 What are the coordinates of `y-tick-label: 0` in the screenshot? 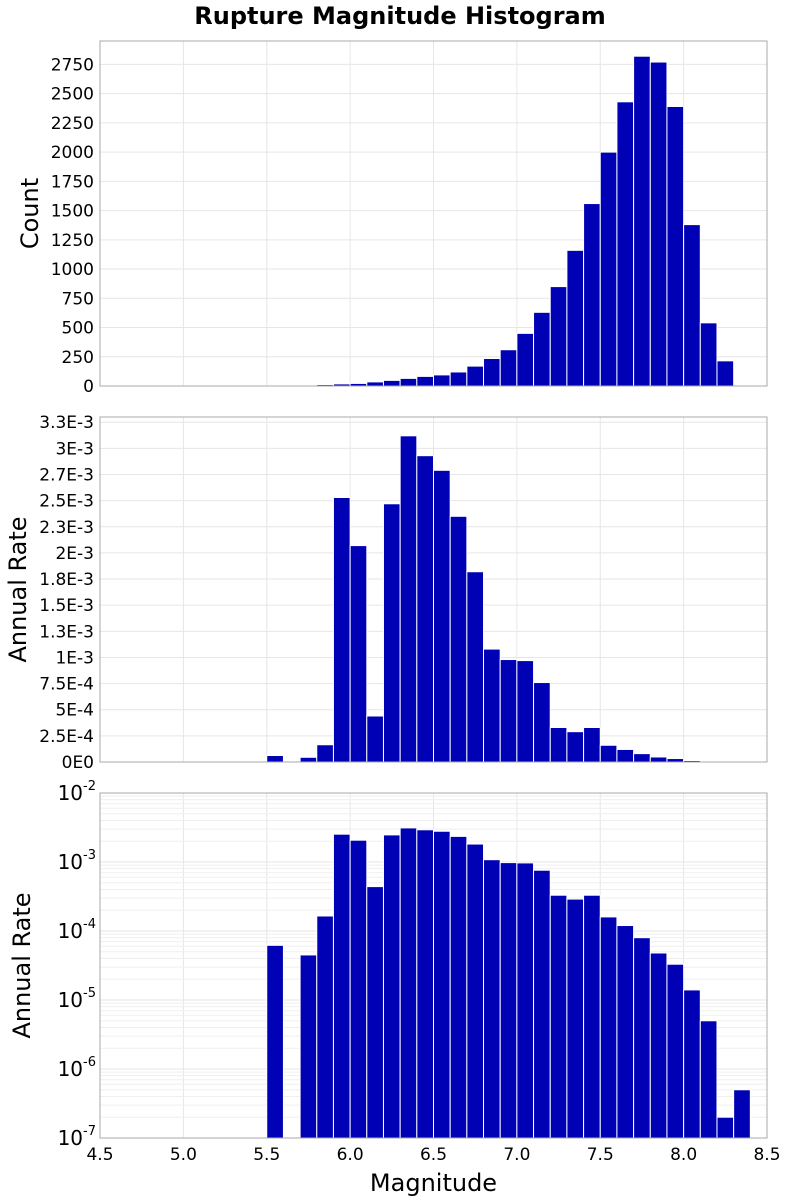 It's located at (88, 387).